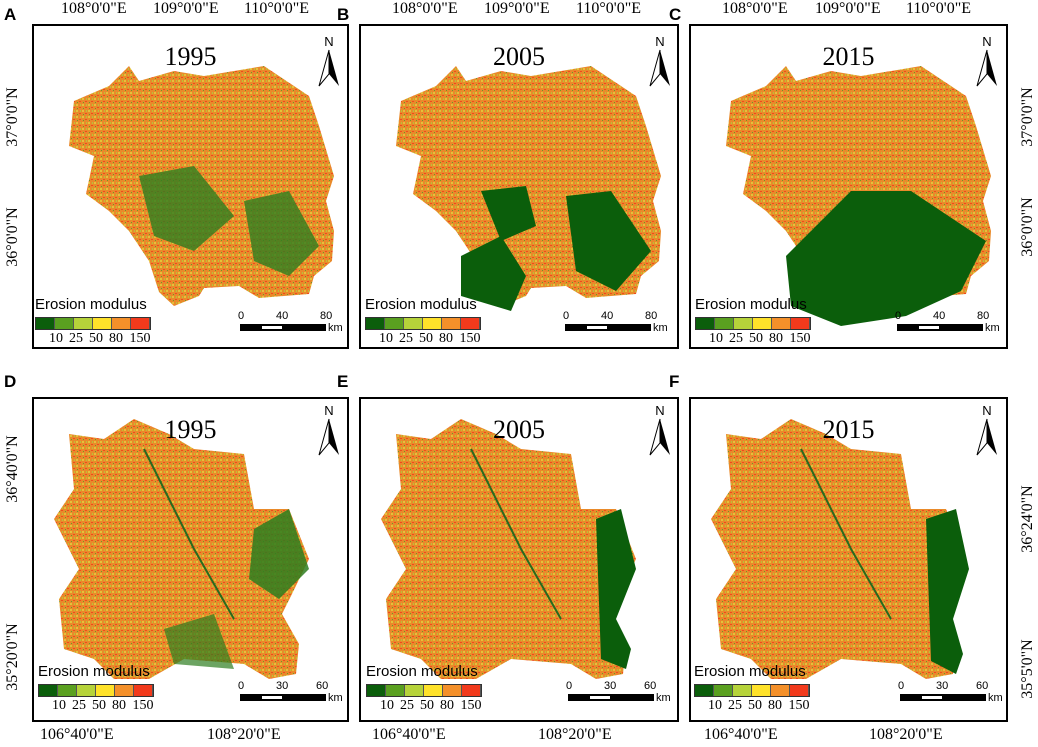 Image resolution: width=1038 pixels, height=747 pixels. Describe the element at coordinates (181, 549) in the screenshot. I see `erosion-map-d` at that location.